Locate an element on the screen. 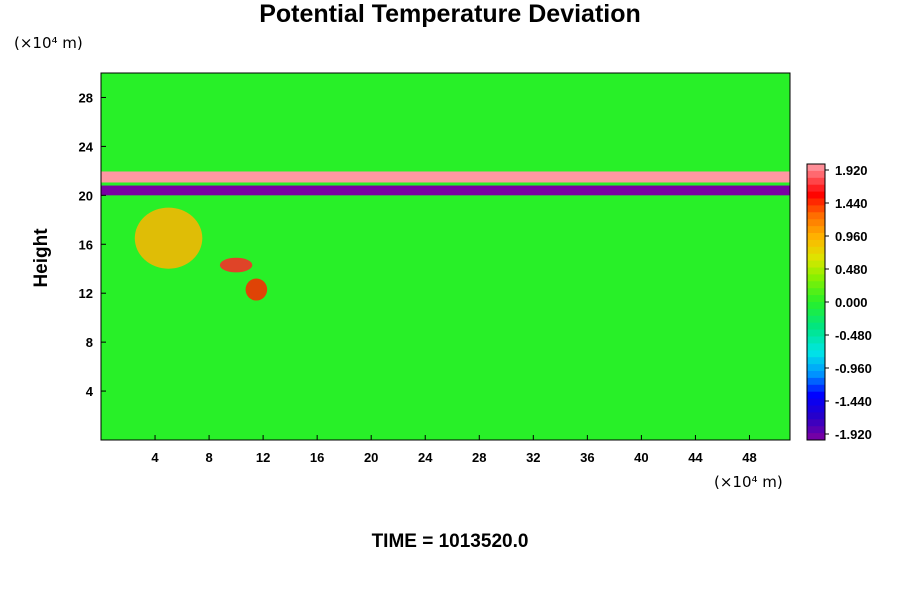  y-axis-ticks: 4 8 12 16 20 24 28 is located at coordinates (92, 244).